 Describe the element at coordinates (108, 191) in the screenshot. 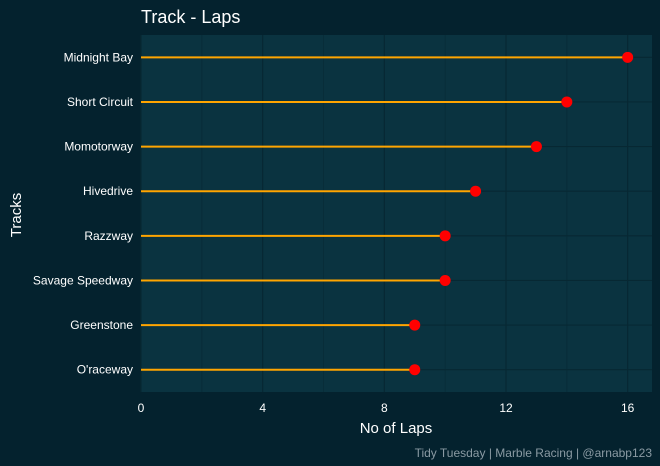

I see `y-tick-label: Hivedrive` at that location.